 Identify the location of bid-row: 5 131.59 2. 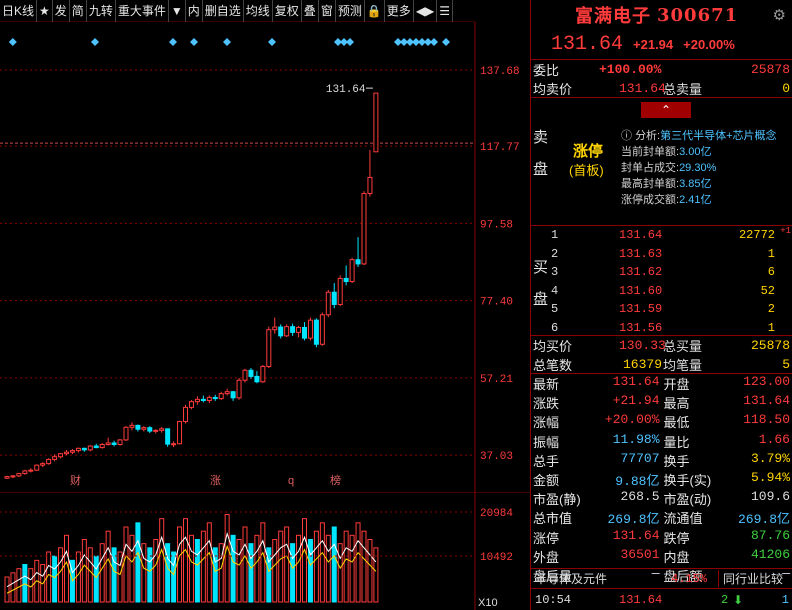
(671, 311).